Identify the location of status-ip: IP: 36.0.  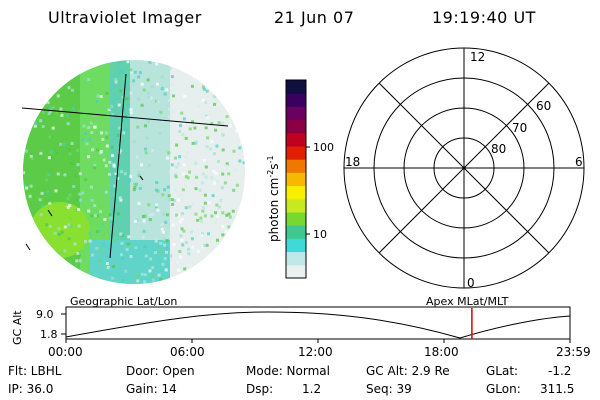
(31, 389).